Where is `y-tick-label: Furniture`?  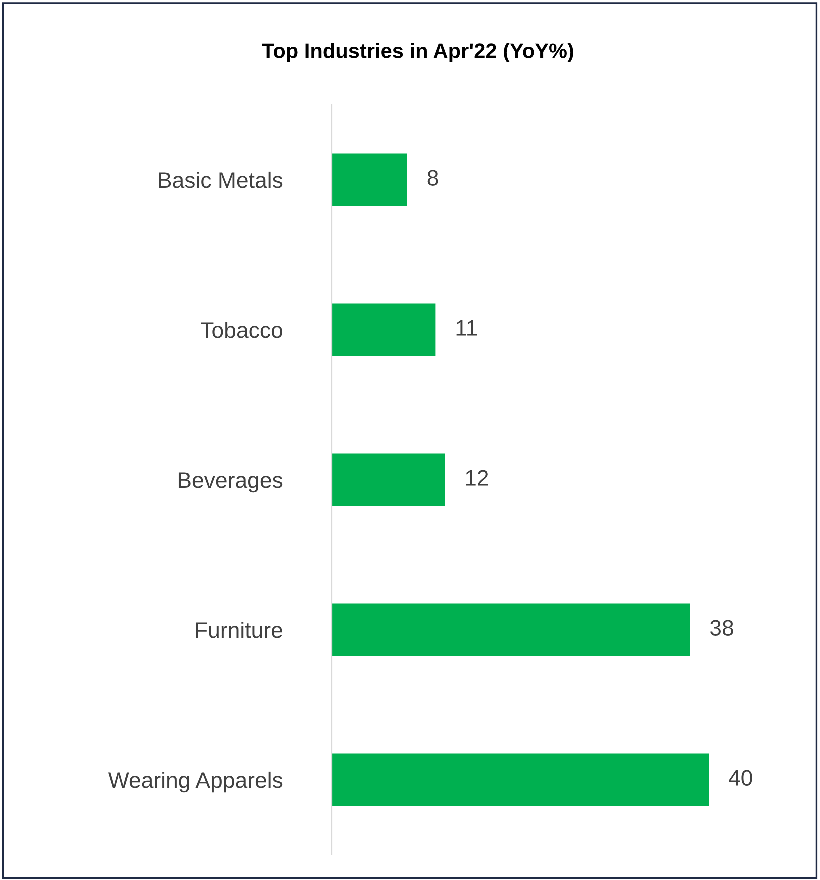 y-tick-label: Furniture is located at coordinates (239, 630).